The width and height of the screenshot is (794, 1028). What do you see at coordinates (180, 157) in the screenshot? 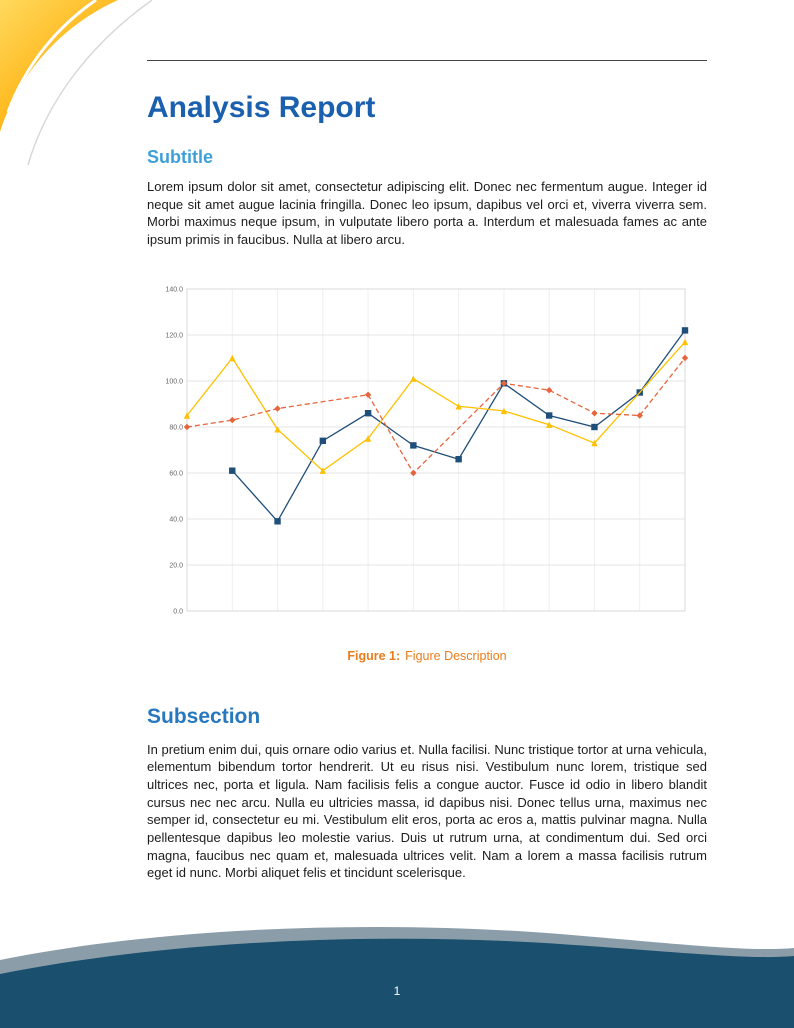
I see `subtitle-heading: Subtitle` at bounding box center [180, 157].